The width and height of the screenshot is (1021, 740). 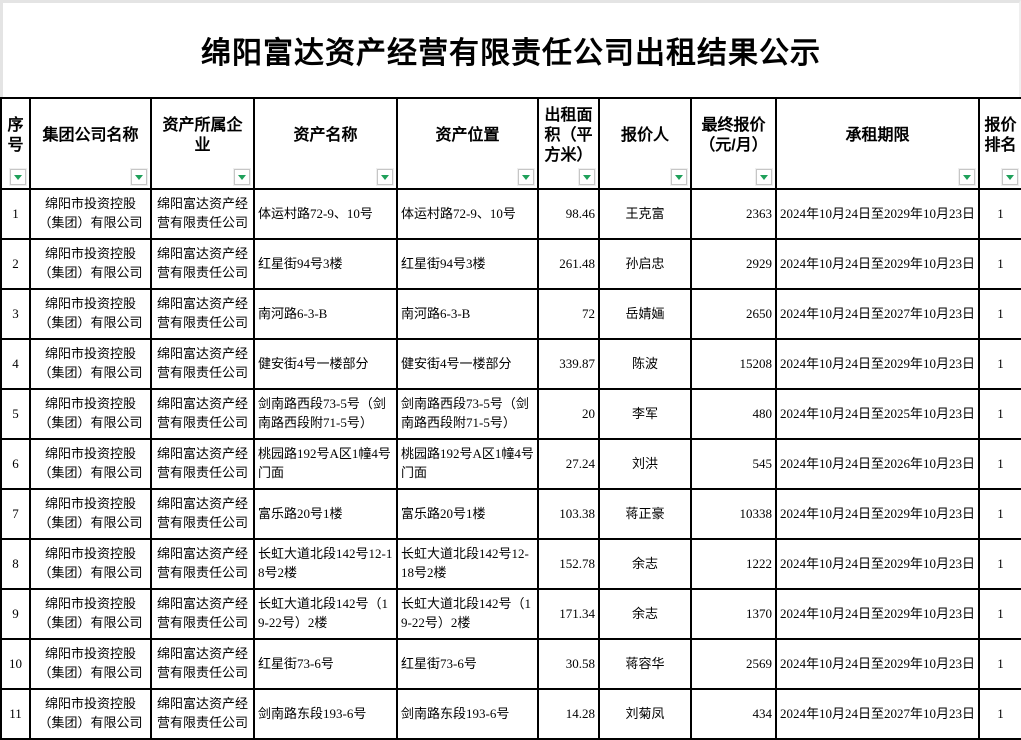 I want to click on column-header-label: 资产位置, so click(x=467, y=135).